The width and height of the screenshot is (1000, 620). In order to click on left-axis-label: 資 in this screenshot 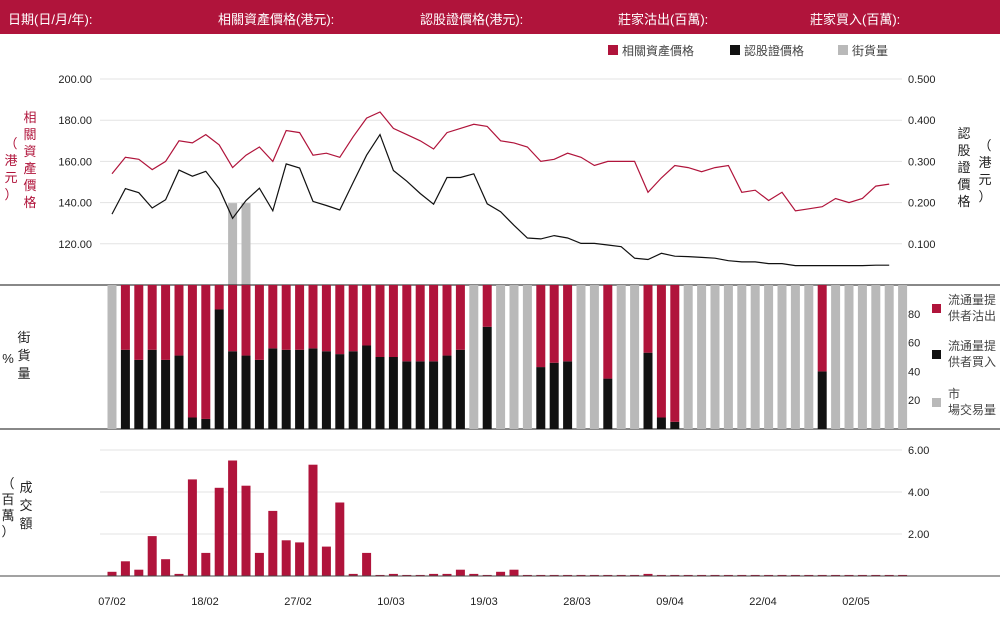, I will do `click(29, 151)`.